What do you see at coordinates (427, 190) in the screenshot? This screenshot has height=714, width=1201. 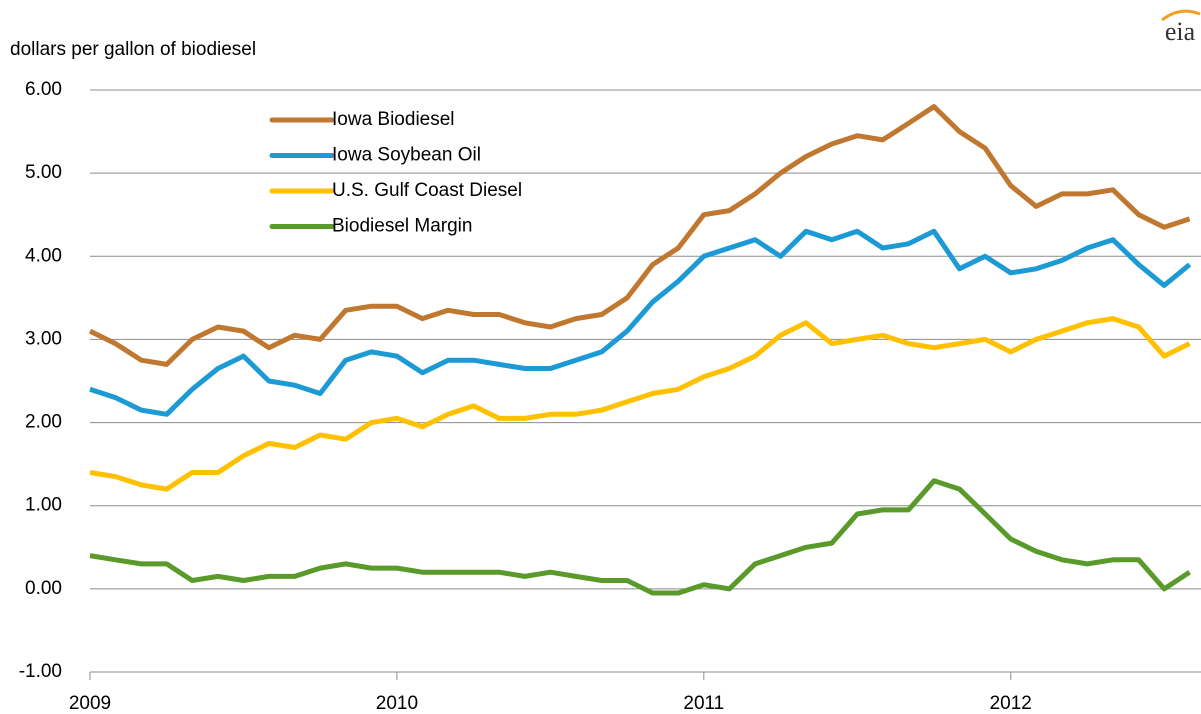 I see `legend-label: U.S. Gulf Coast Diesel` at bounding box center [427, 190].